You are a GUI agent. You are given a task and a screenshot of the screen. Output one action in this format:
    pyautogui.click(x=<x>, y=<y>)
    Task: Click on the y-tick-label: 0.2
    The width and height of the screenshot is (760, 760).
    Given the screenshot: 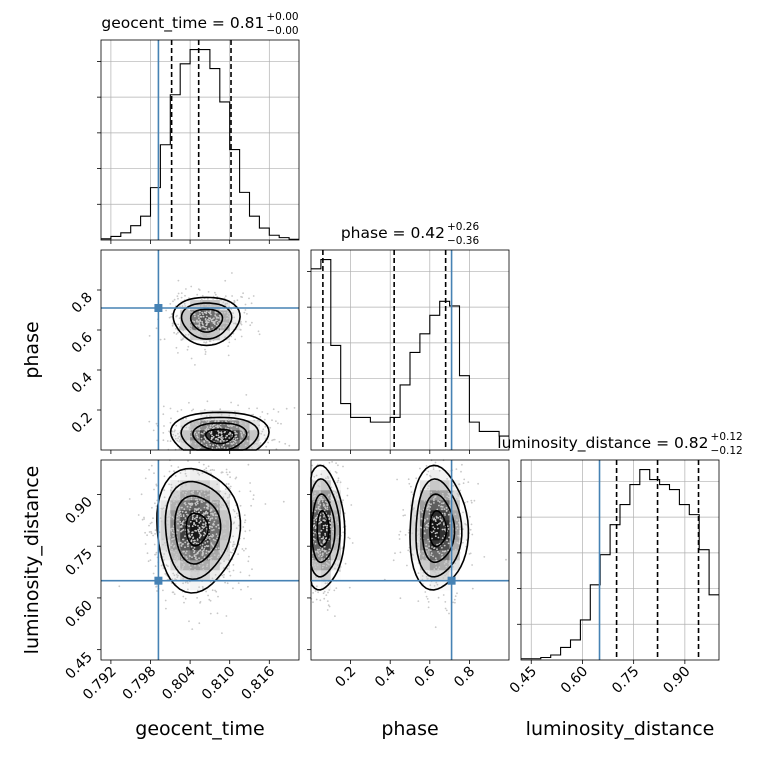 What is the action you would take?
    pyautogui.click(x=82, y=423)
    